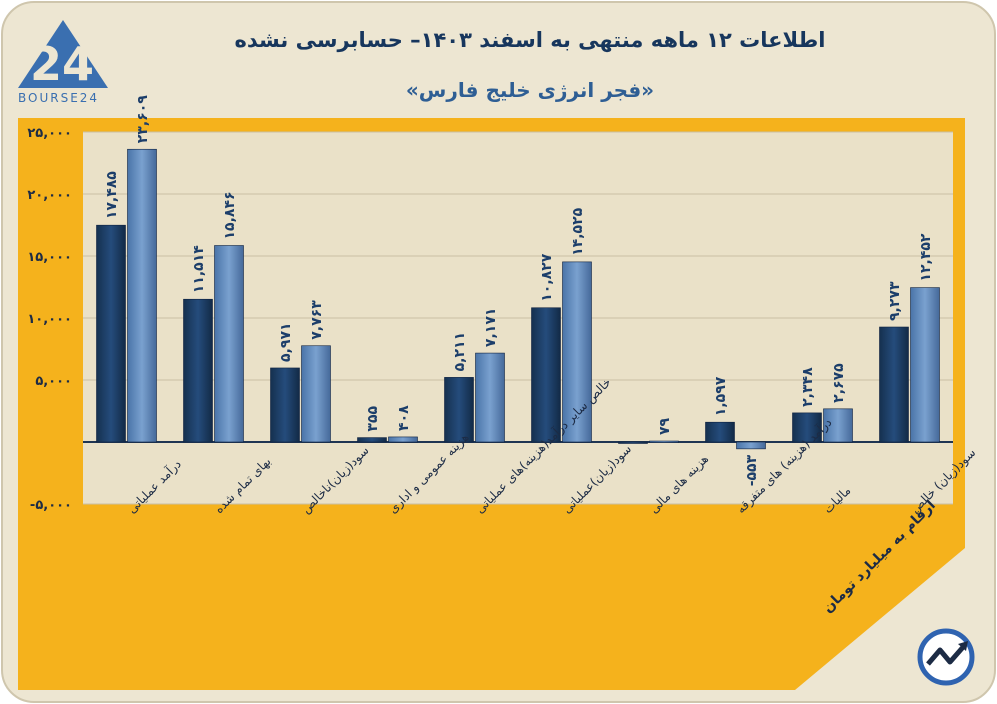  I want to click on data-label: ۵,۲۱۱, so click(460, 352).